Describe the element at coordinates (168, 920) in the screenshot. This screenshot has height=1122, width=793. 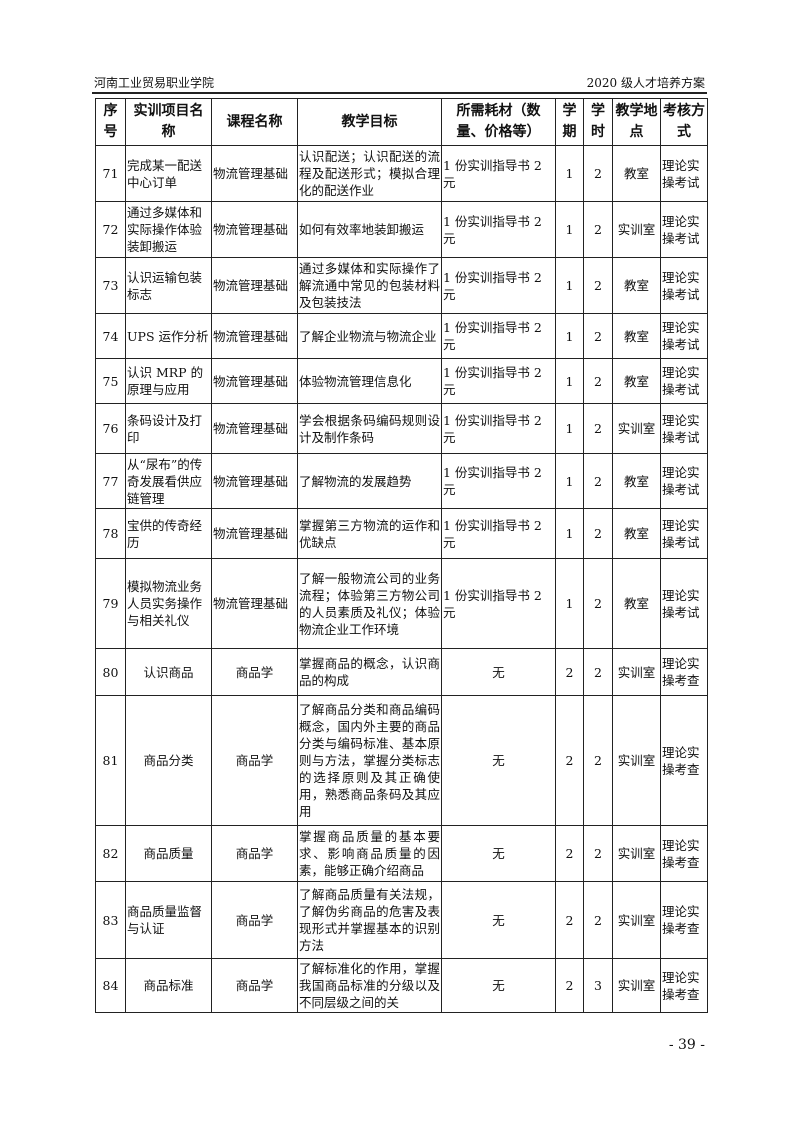
I see `cell-project: 商品质量监督与认证` at that location.